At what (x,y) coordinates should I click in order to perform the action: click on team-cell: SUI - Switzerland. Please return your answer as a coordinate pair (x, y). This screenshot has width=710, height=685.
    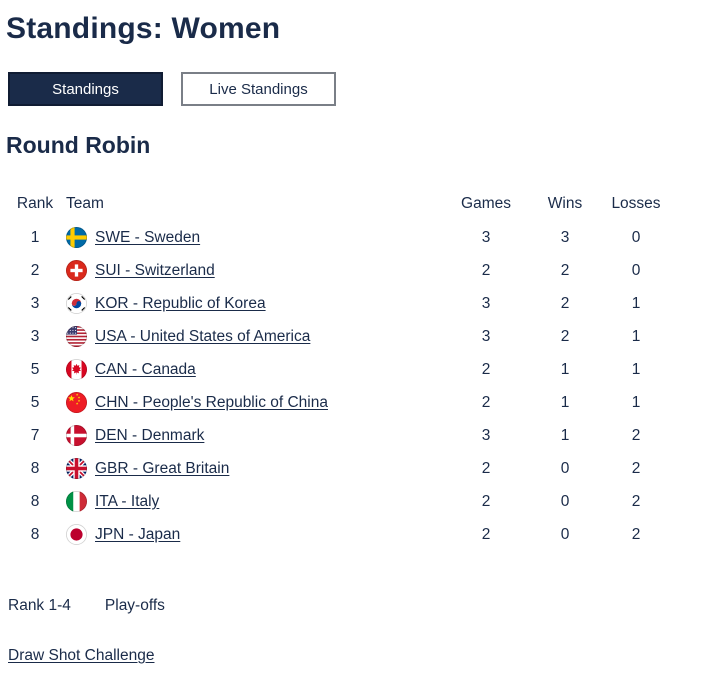
    Looking at the image, I should click on (252, 270).